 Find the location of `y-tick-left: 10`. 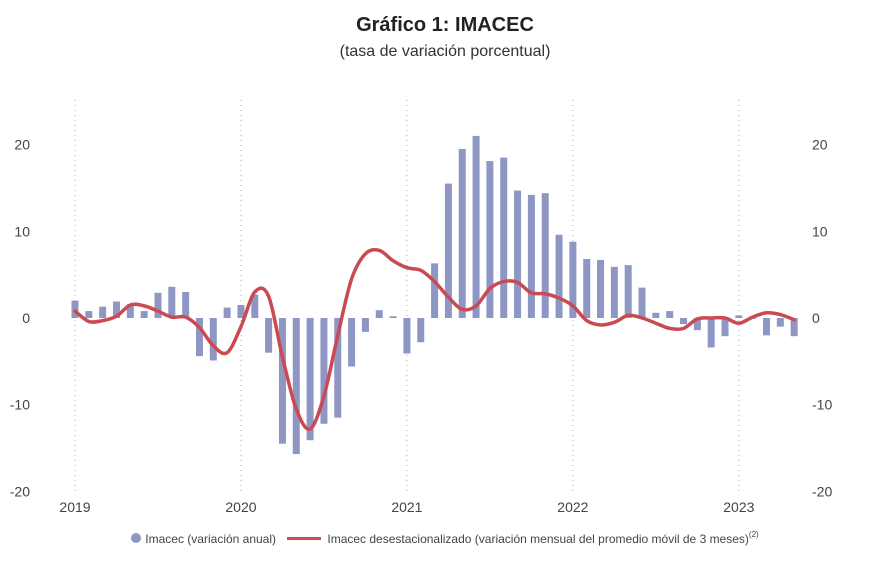

y-tick-left: 10 is located at coordinates (22, 231).